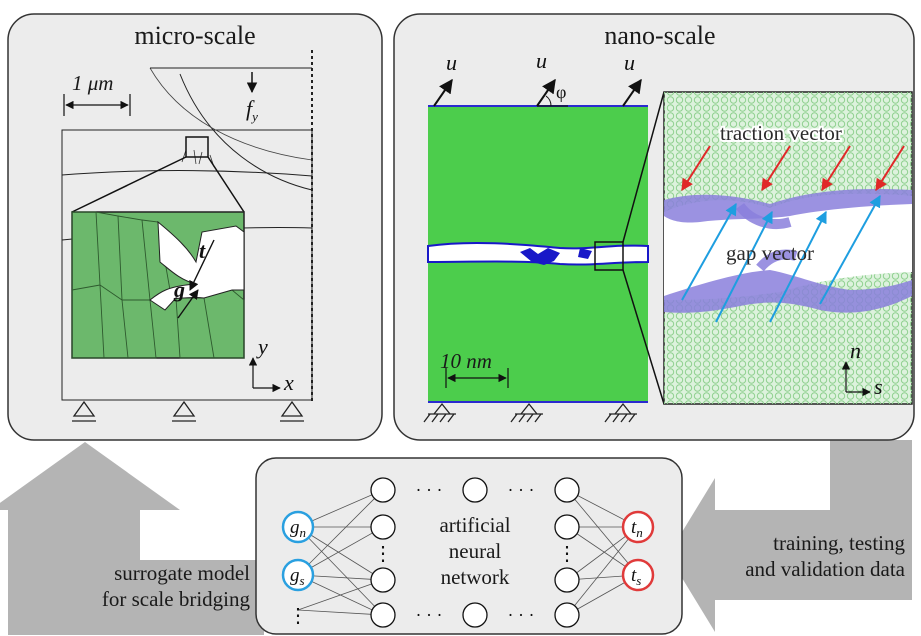  I want to click on training-label-line2: and validation data, so click(825, 569).